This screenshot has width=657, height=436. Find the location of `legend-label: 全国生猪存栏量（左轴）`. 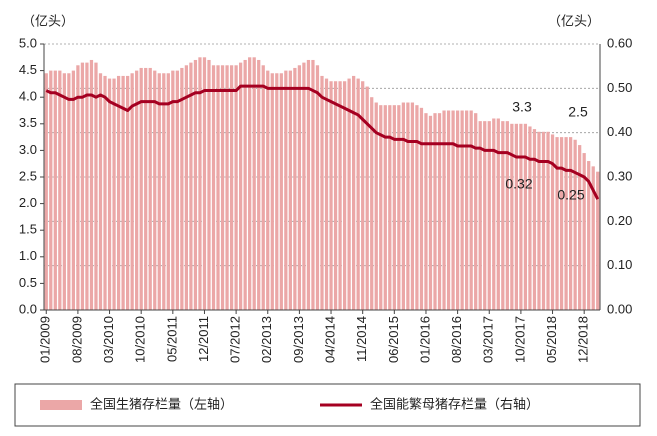

legend-label: 全国生猪存栏量（左轴） is located at coordinates (161, 403).